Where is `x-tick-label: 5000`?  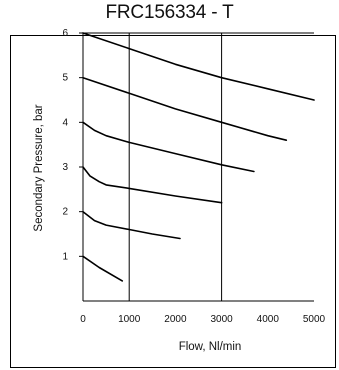 x-tick-label: 5000 is located at coordinates (314, 319).